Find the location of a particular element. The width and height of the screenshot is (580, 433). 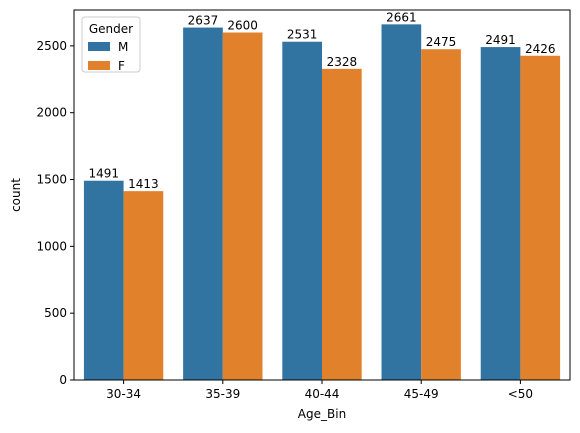

y-tick-label: 0 is located at coordinates (63, 380).